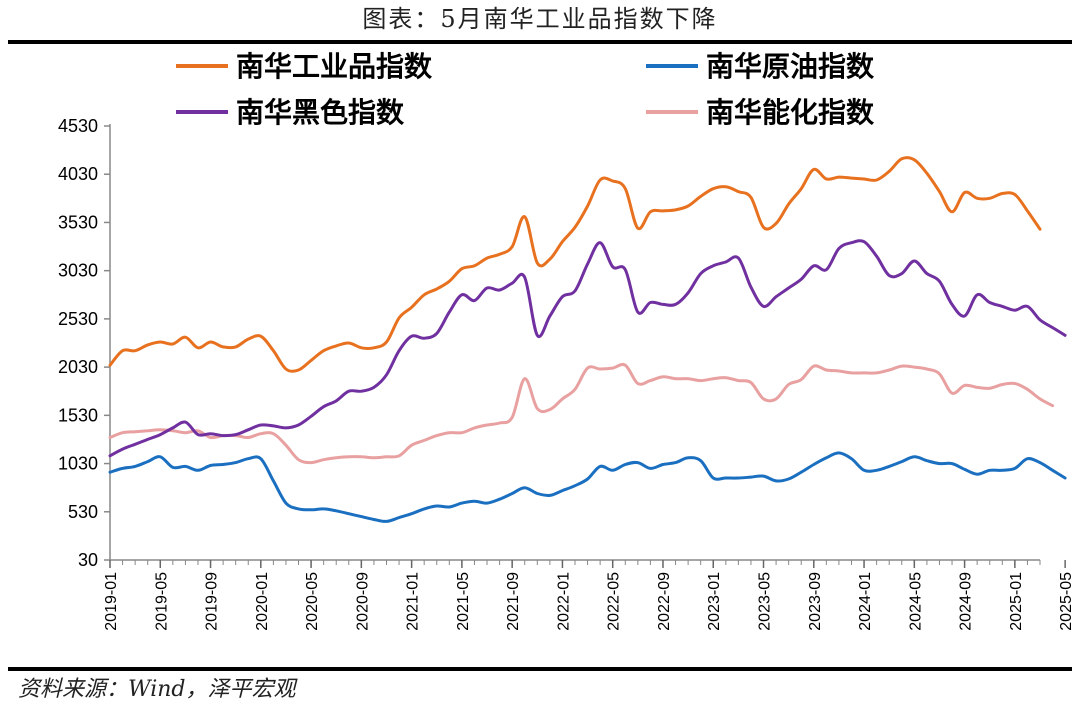 This screenshot has height=709, width=1080. I want to click on x-tick-label: 2020-01, so click(262, 601).